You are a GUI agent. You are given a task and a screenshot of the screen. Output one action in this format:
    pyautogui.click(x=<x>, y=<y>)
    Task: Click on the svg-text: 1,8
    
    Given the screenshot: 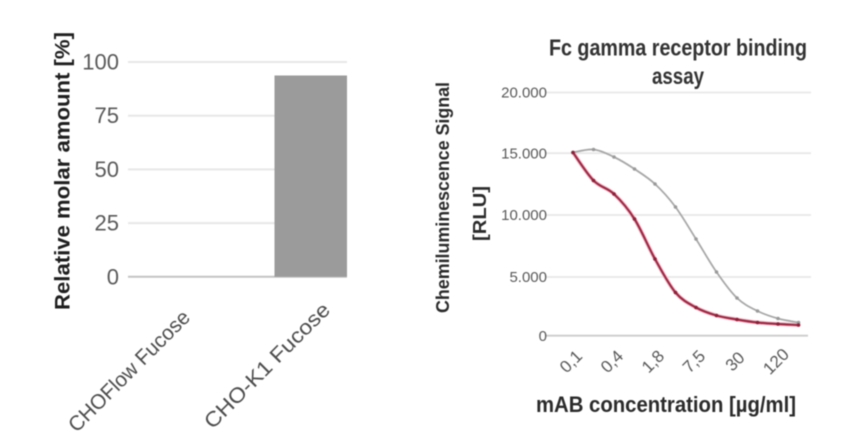 What is the action you would take?
    pyautogui.click(x=653, y=362)
    